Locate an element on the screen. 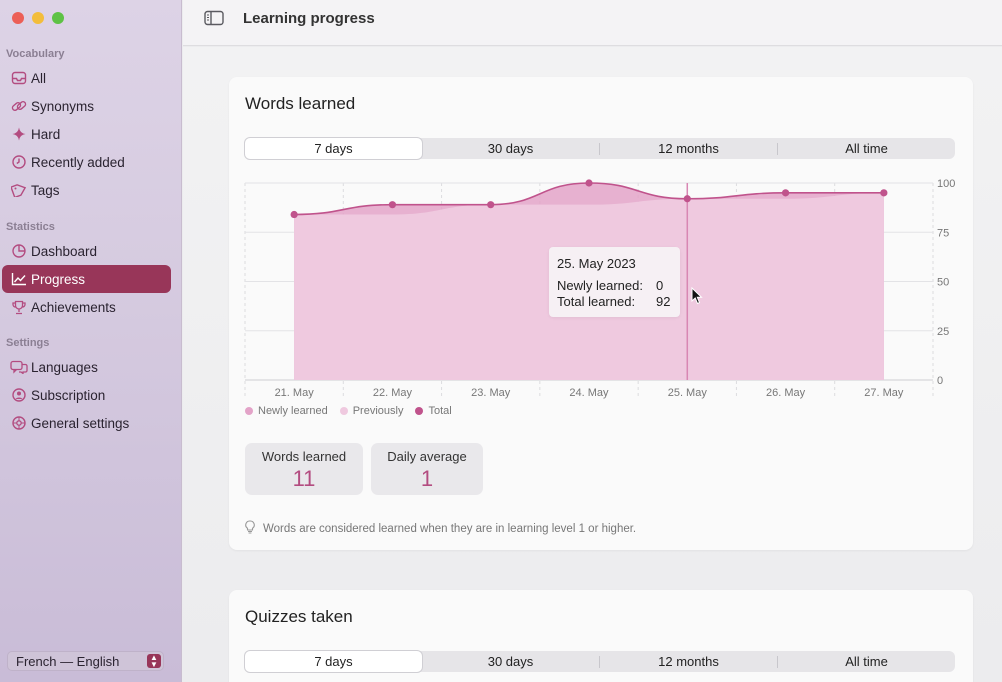 This screenshot has width=1002, height=682. sidebar-item-label: All is located at coordinates (39, 78).